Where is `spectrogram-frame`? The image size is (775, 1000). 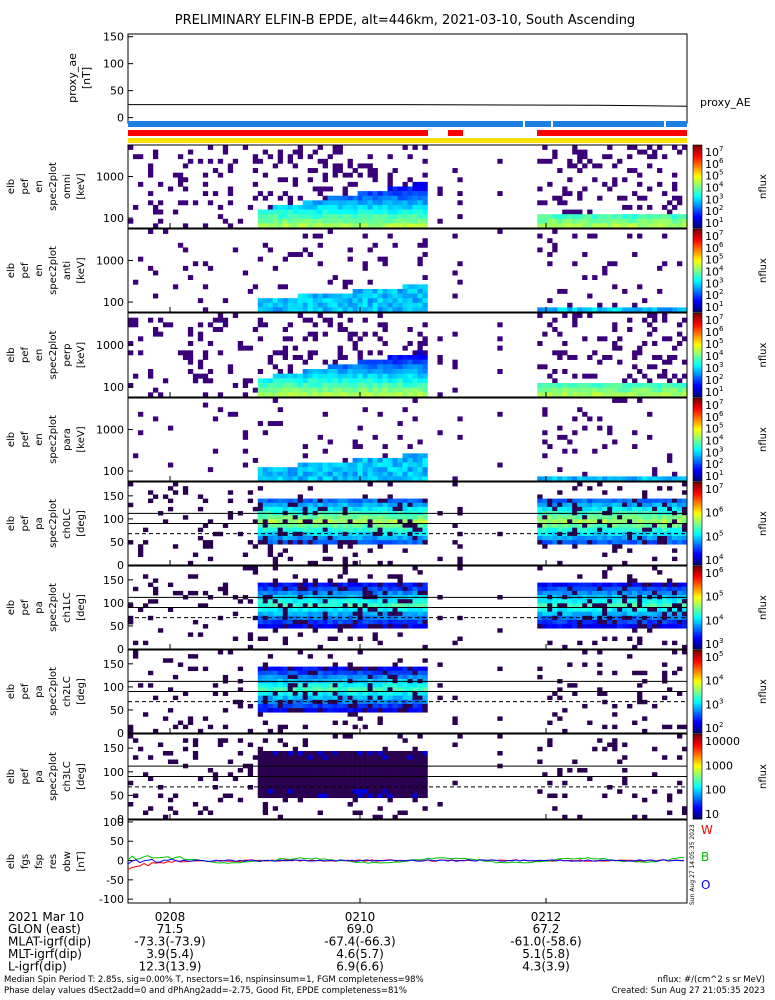 spectrogram-frame is located at coordinates (407, 355).